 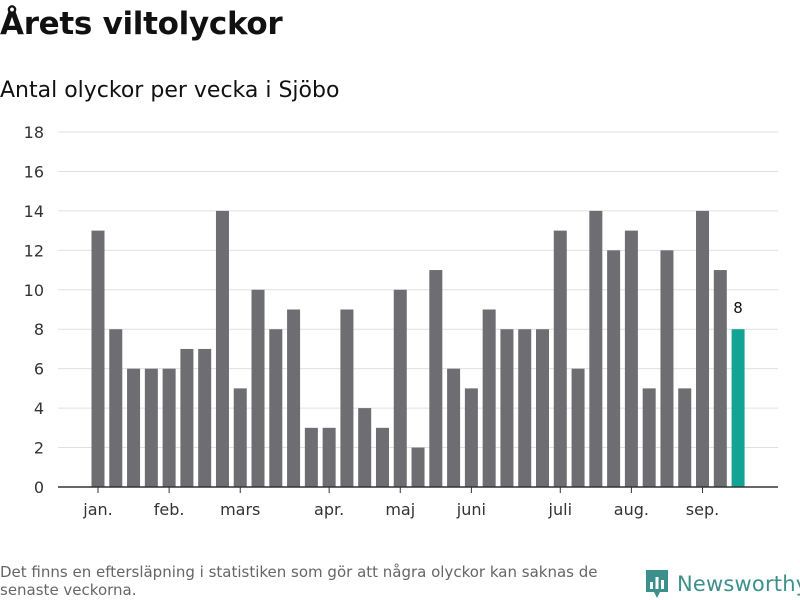 What do you see at coordinates (657, 584) in the screenshot?
I see `newsworthy-logo-icon` at bounding box center [657, 584].